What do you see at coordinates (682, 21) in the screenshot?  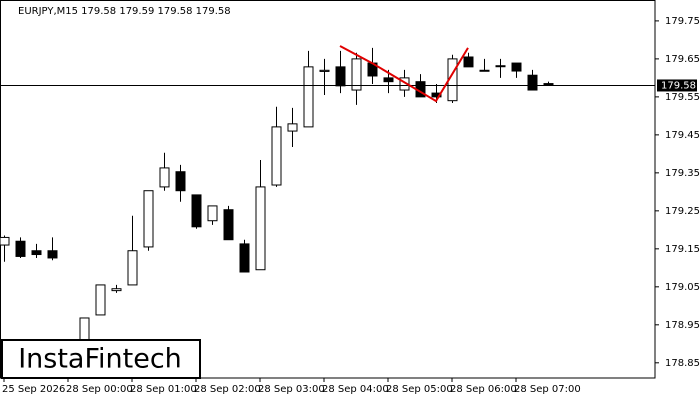 I see `y-tick-label: 179.75` at bounding box center [682, 21].